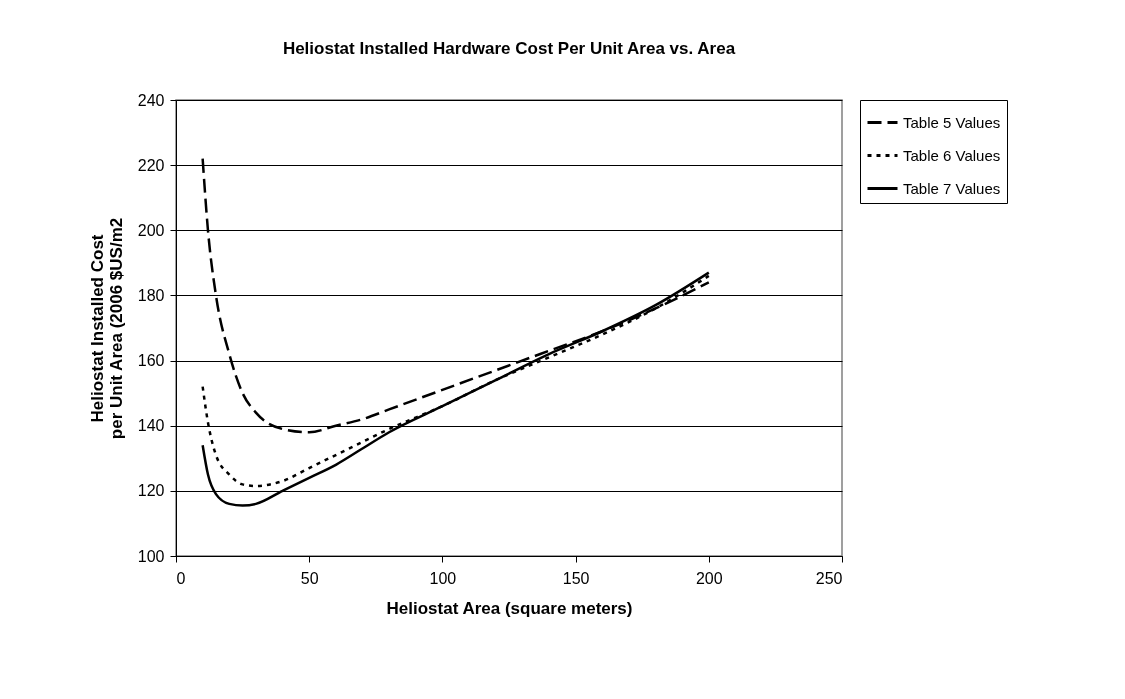 Image resolution: width=1125 pixels, height=699 pixels. Describe the element at coordinates (952, 155) in the screenshot. I see `legend-label: Table 6 Values` at that location.